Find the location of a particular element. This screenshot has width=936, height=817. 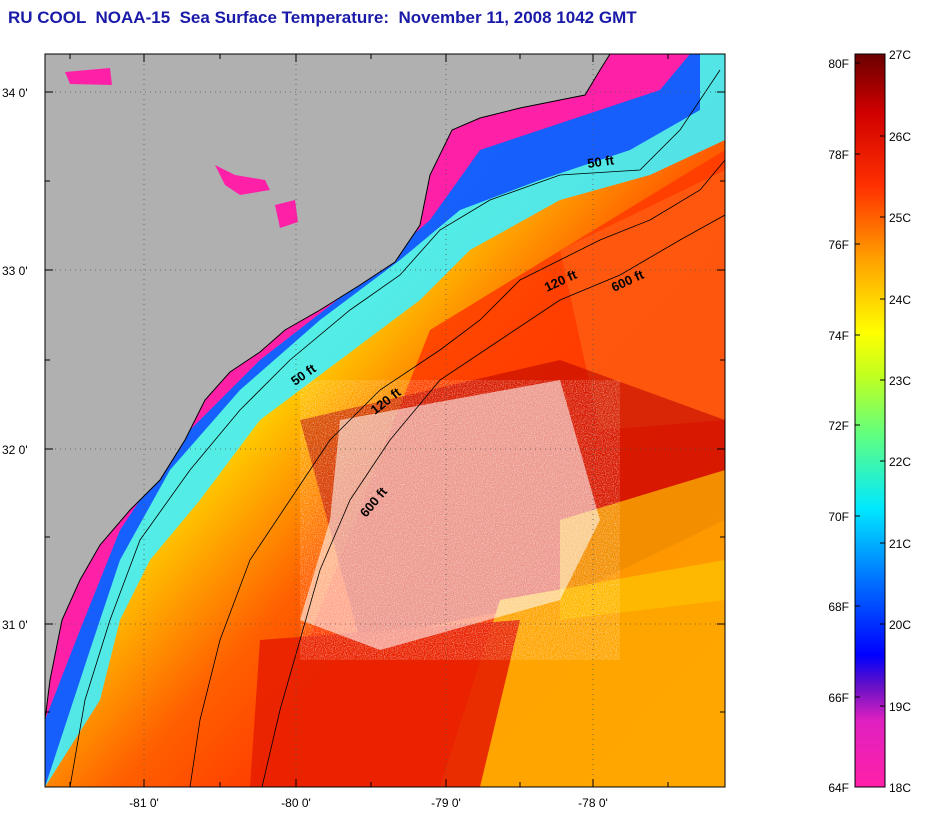

scale-f-label-70: 70F is located at coordinates (838, 517).